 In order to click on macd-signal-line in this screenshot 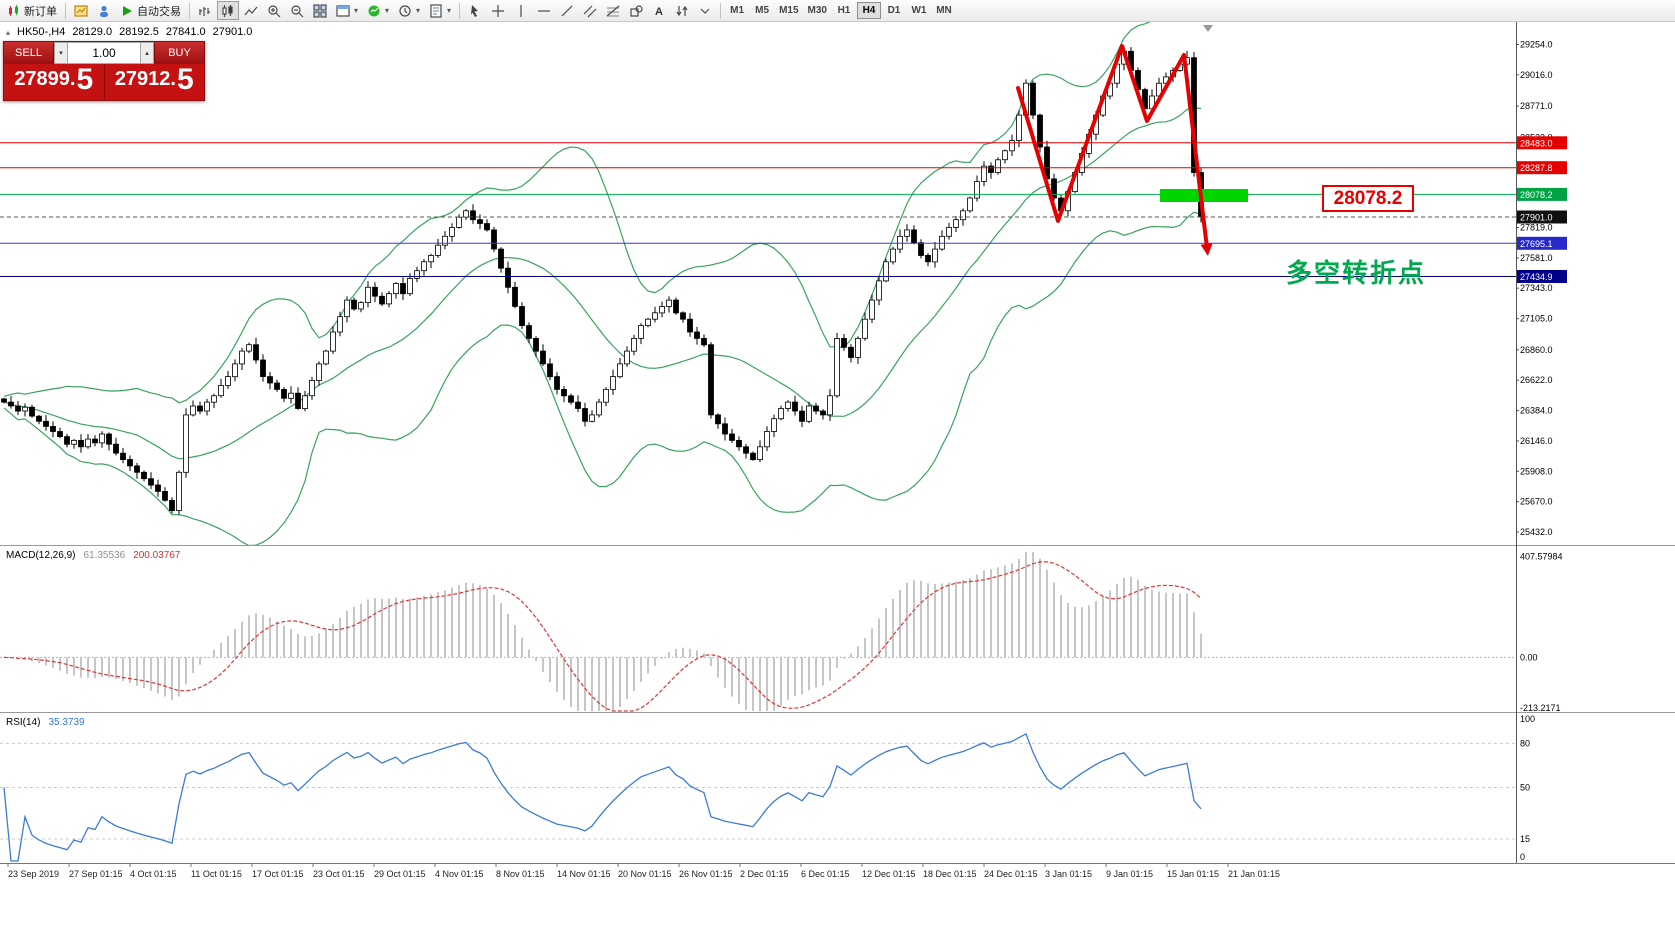, I will do `click(602, 636)`.